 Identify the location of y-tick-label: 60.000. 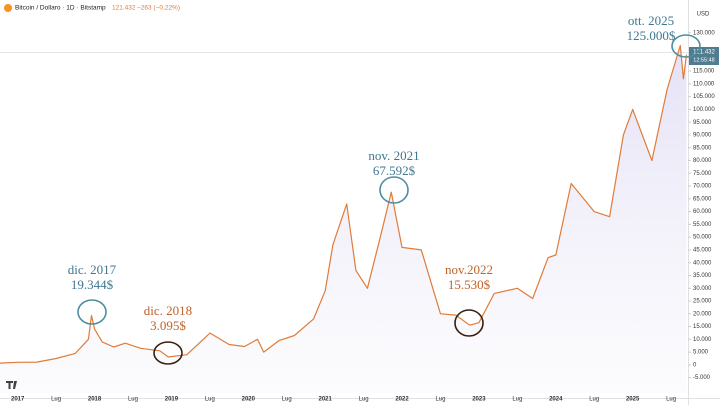
(702, 212).